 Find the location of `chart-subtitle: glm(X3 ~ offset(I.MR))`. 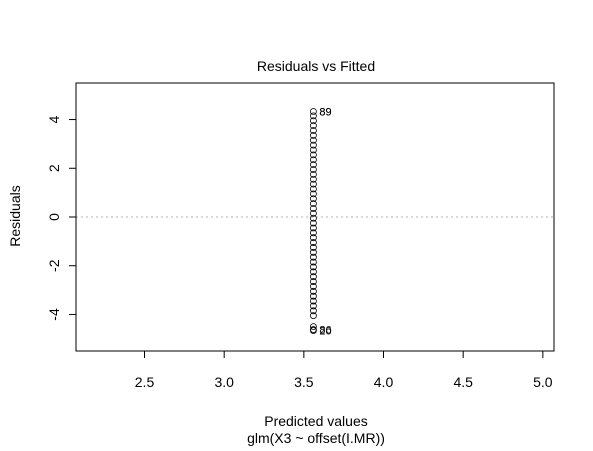

chart-subtitle: glm(X3 ~ offset(I.MR)) is located at coordinates (316, 438).